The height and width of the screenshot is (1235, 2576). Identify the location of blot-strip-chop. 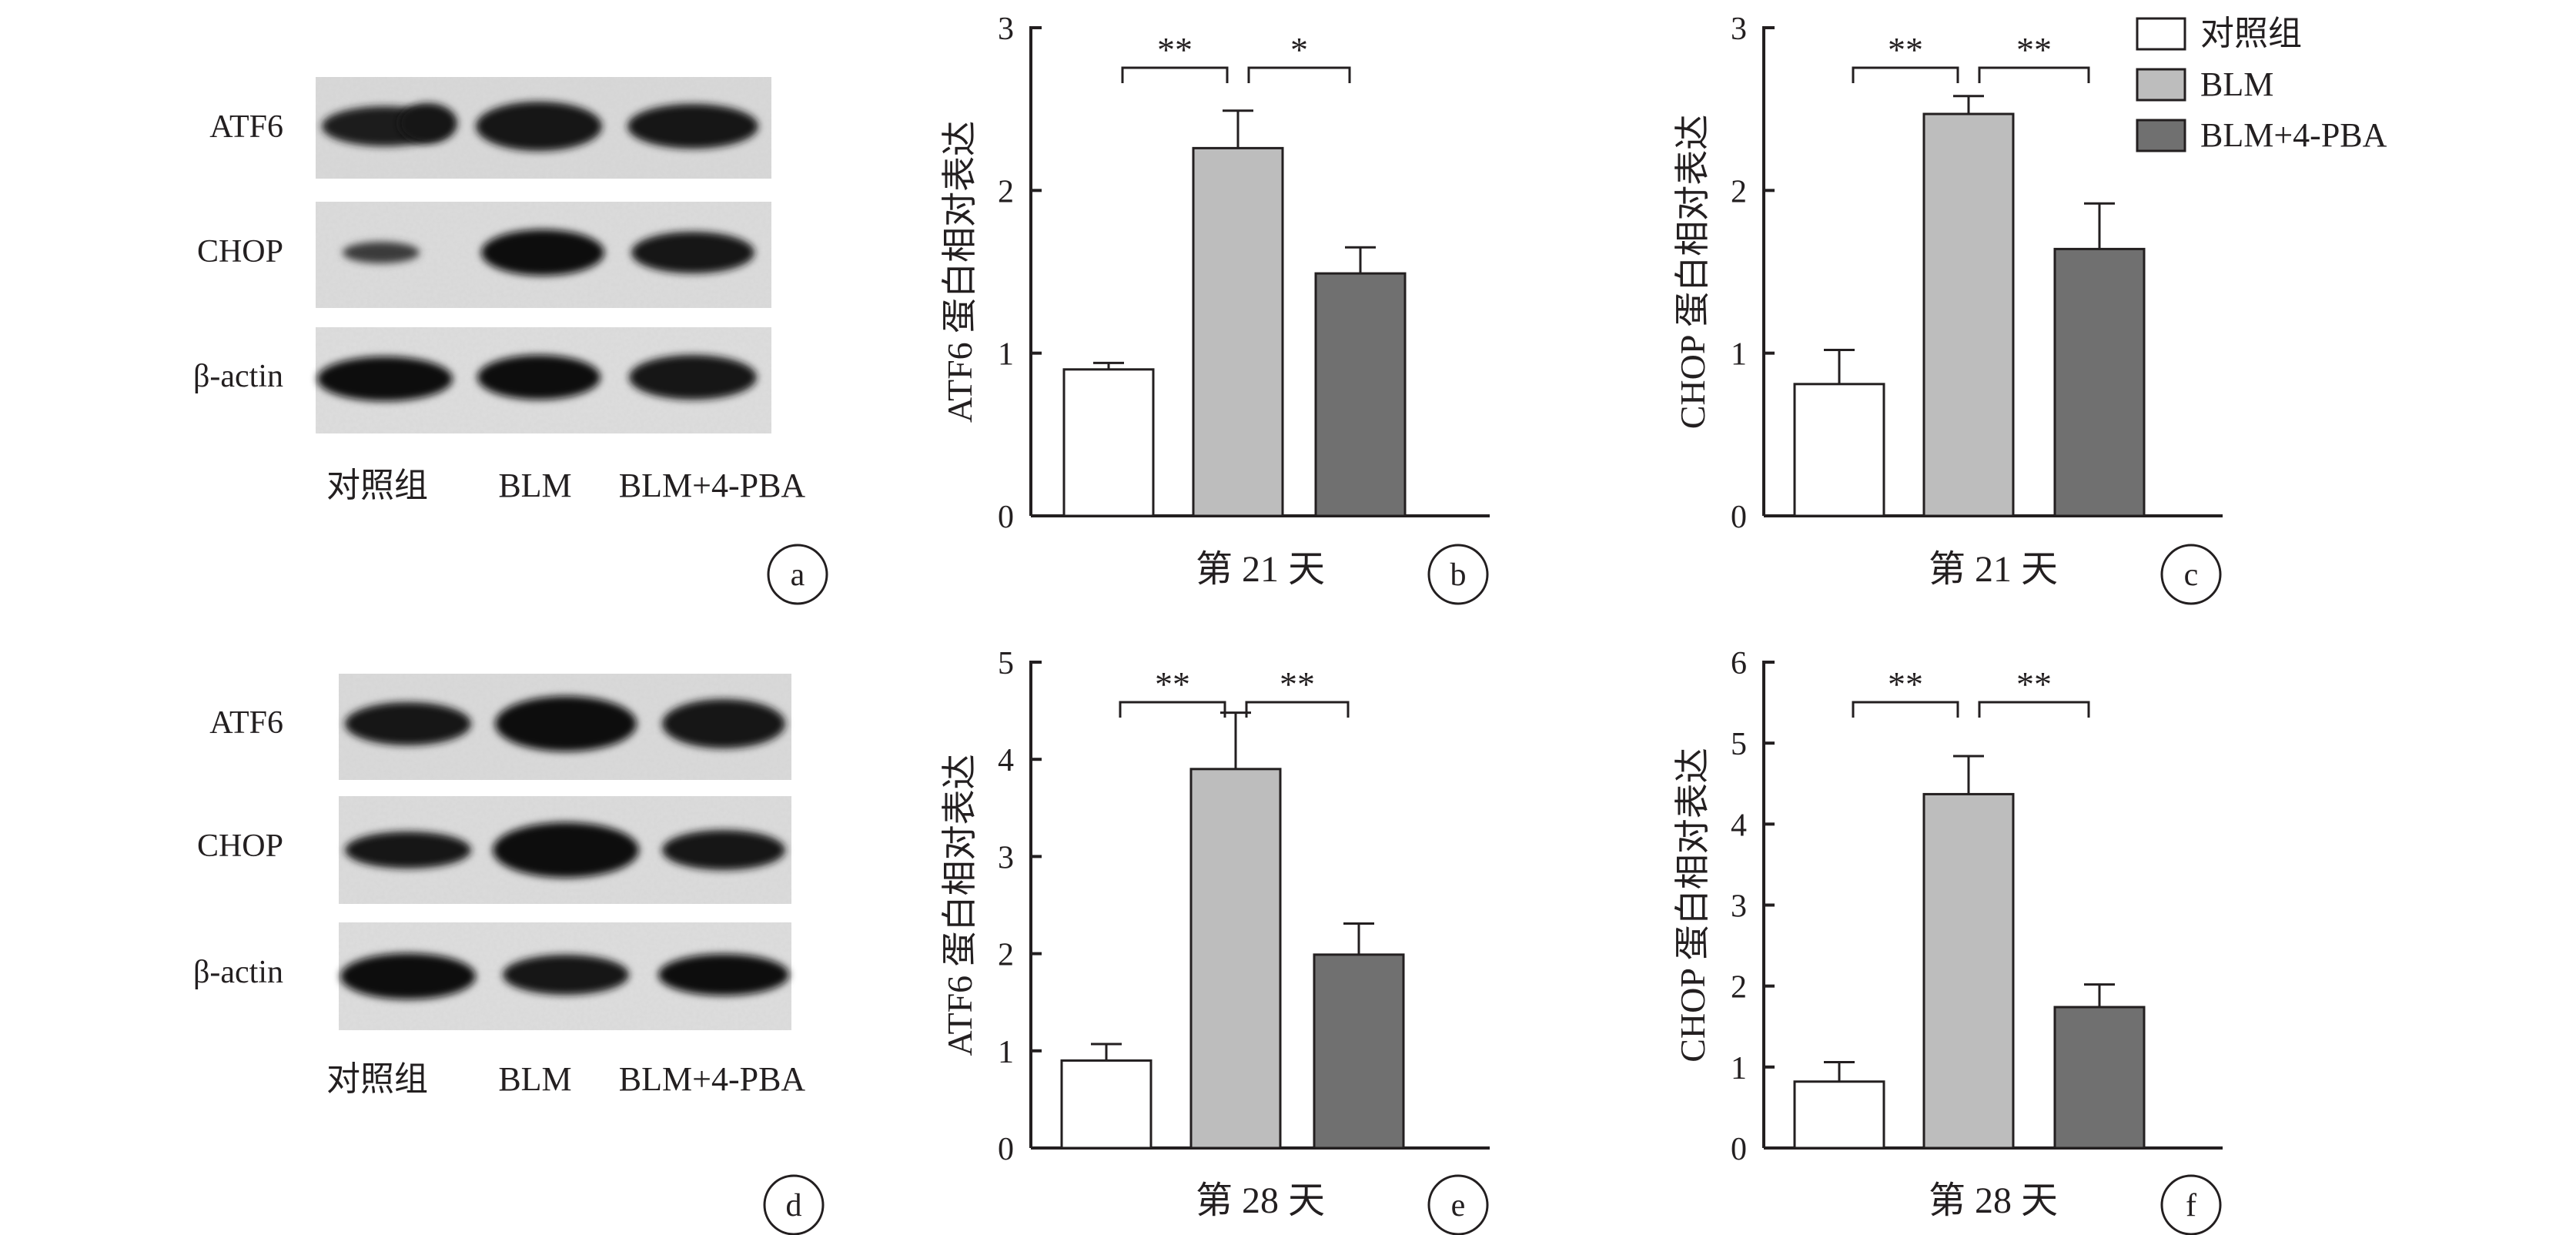
(544, 255).